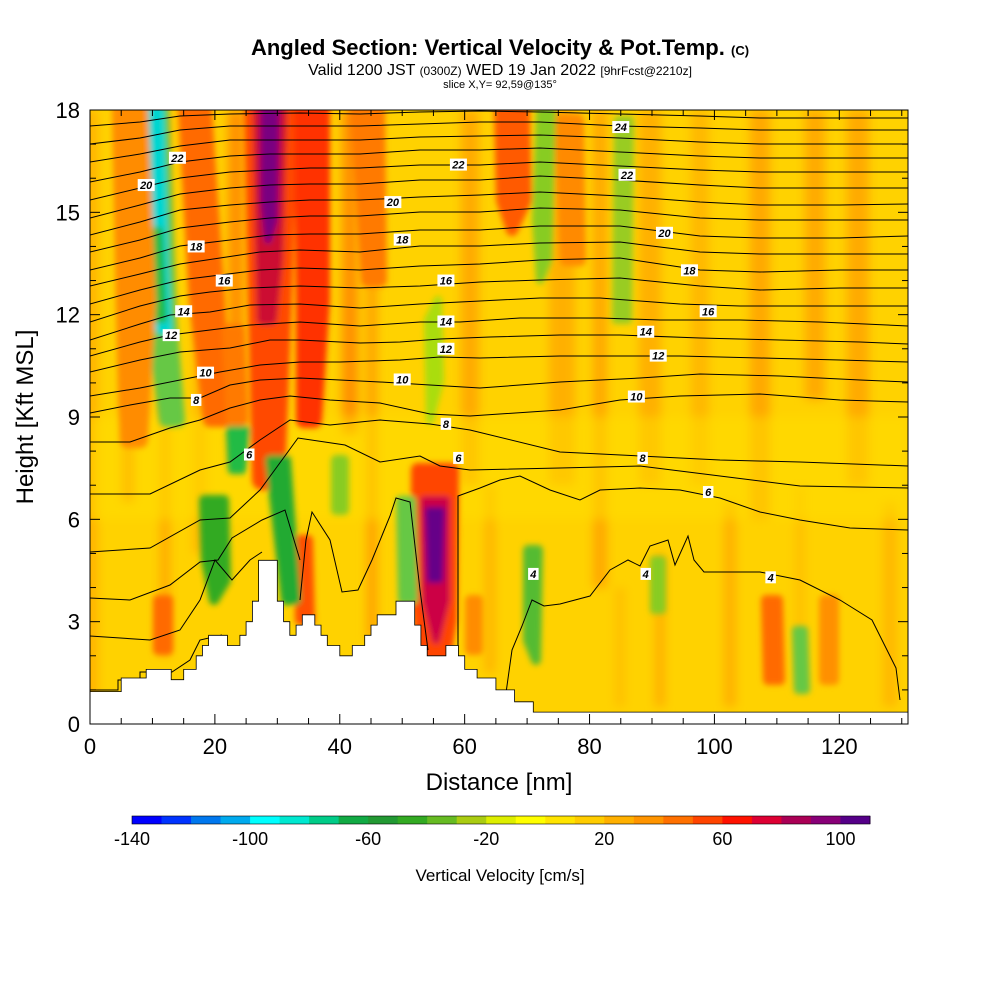 This screenshot has width=1000, height=1000. I want to click on terrain-profile, so click(499, 641).